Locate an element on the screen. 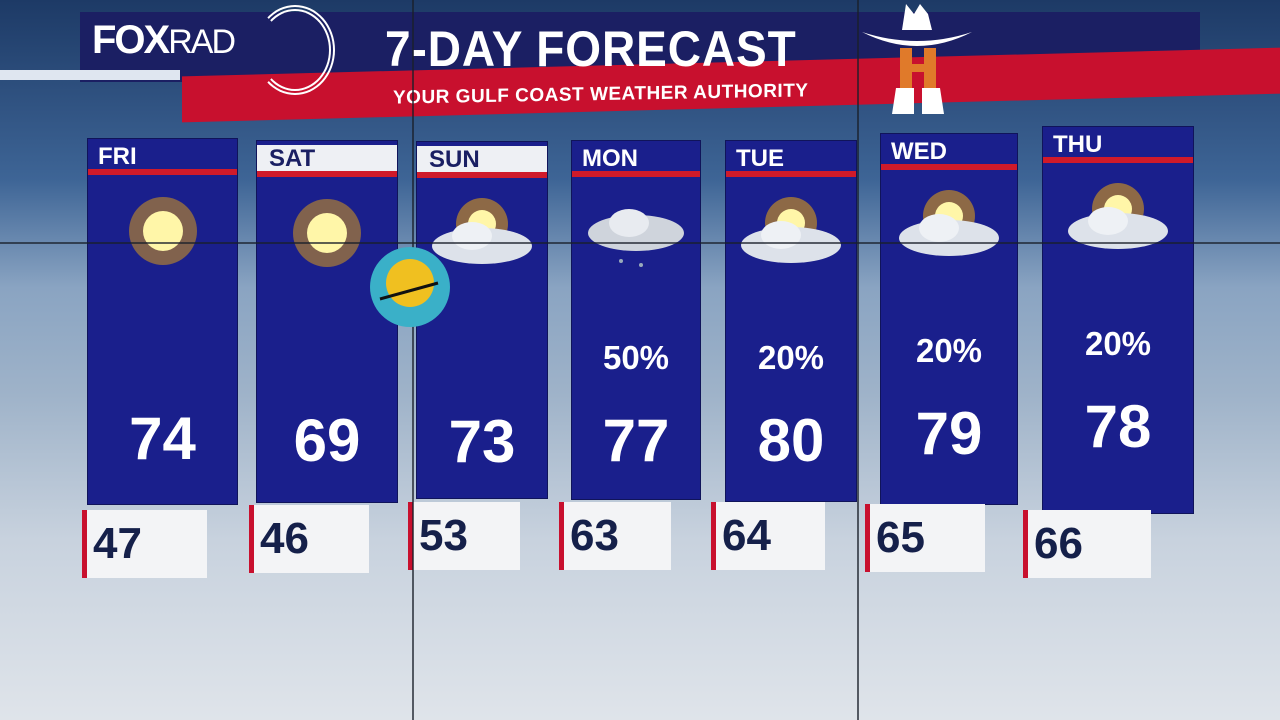 The image size is (1280, 720). day-label: MON is located at coordinates (610, 158).